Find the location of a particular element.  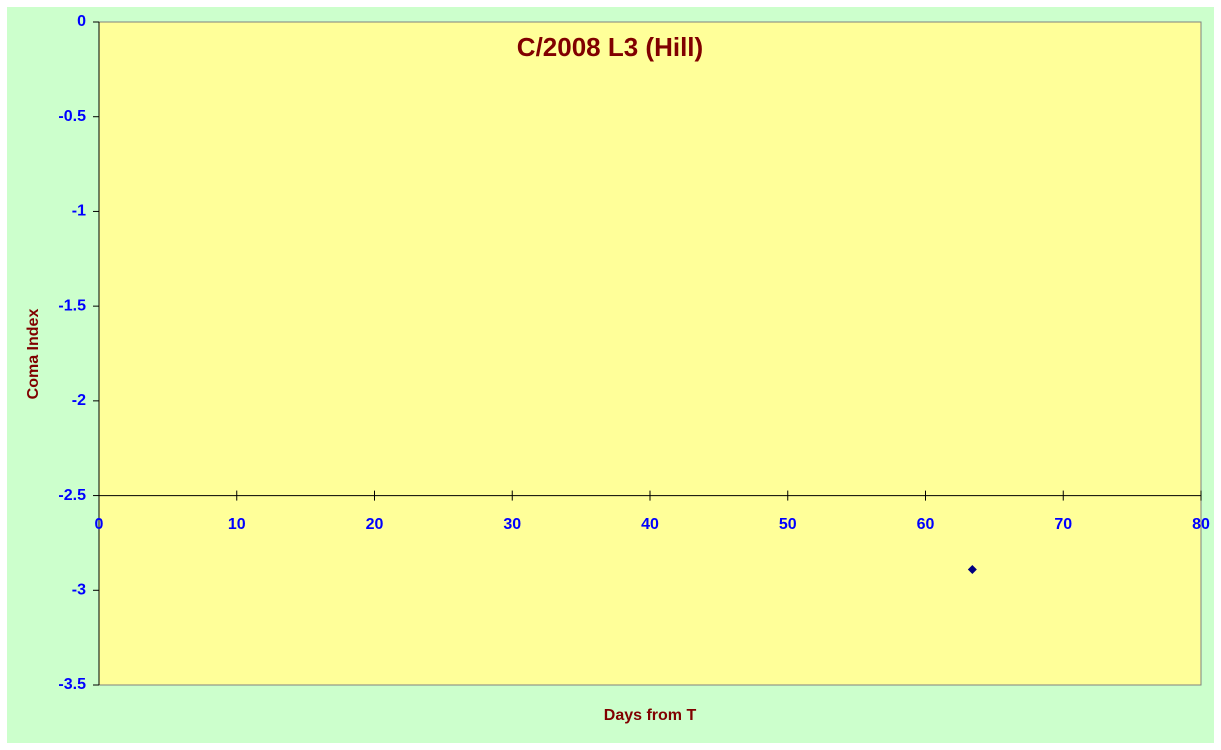

x-tick-label: 0 is located at coordinates (99, 524).